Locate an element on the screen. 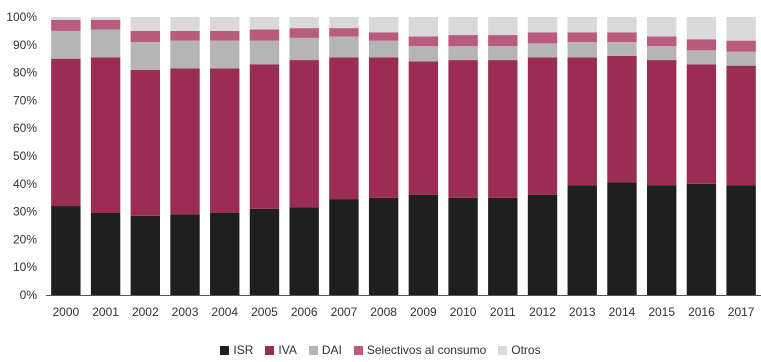 The image size is (761, 362). legend-label: Selectivos al consumo is located at coordinates (426, 350).